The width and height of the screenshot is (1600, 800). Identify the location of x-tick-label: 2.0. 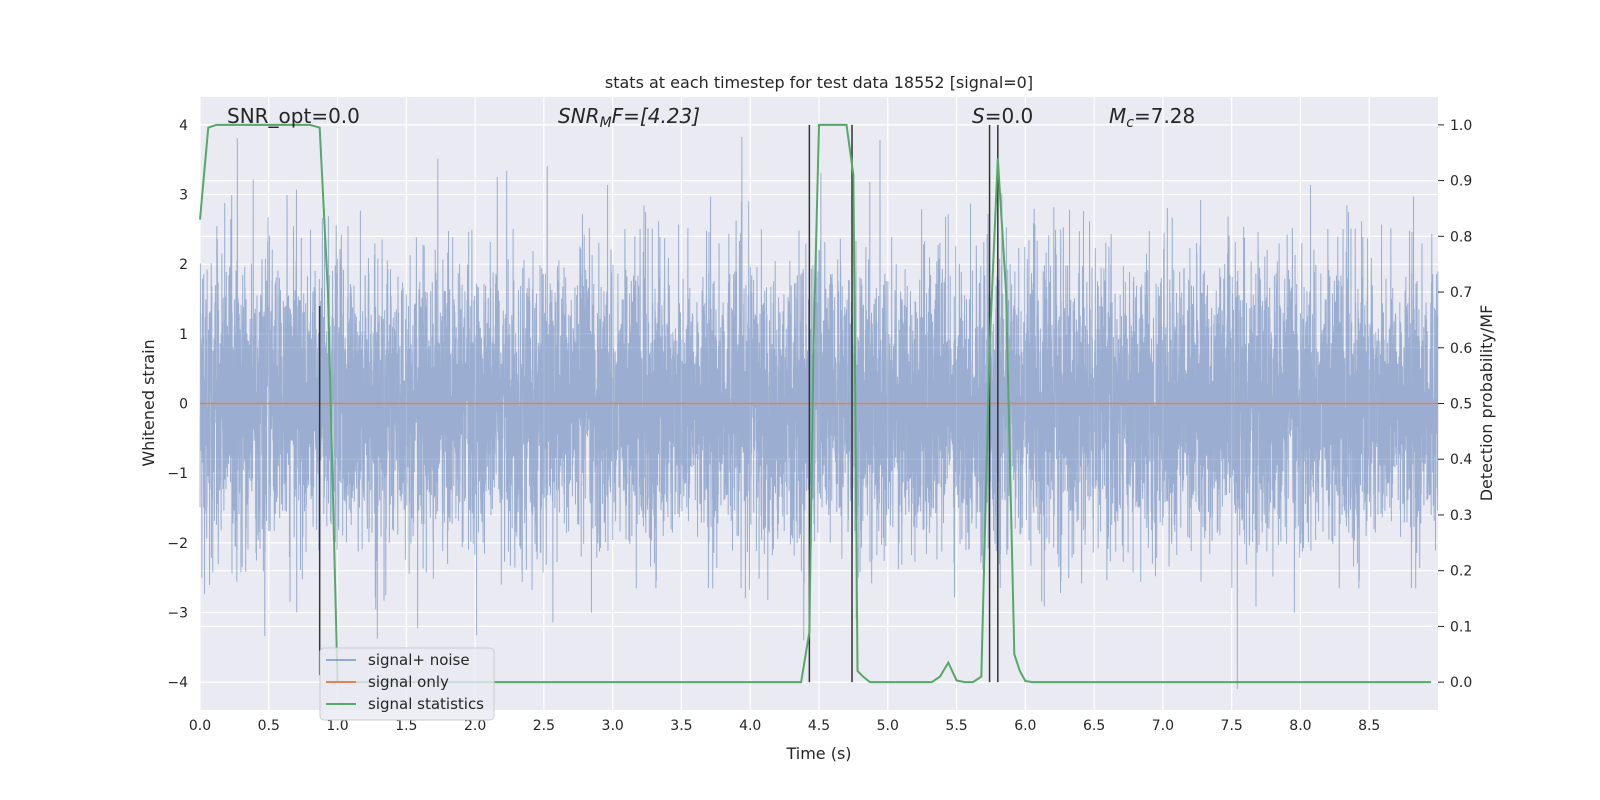
(475, 726).